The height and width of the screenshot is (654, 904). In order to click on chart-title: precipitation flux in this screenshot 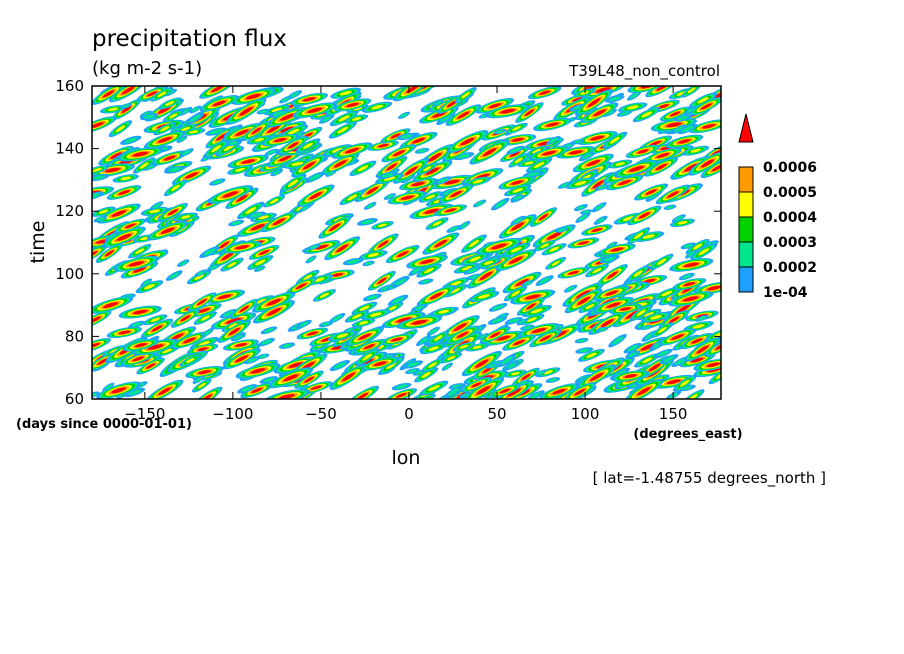, I will do `click(189, 39)`.